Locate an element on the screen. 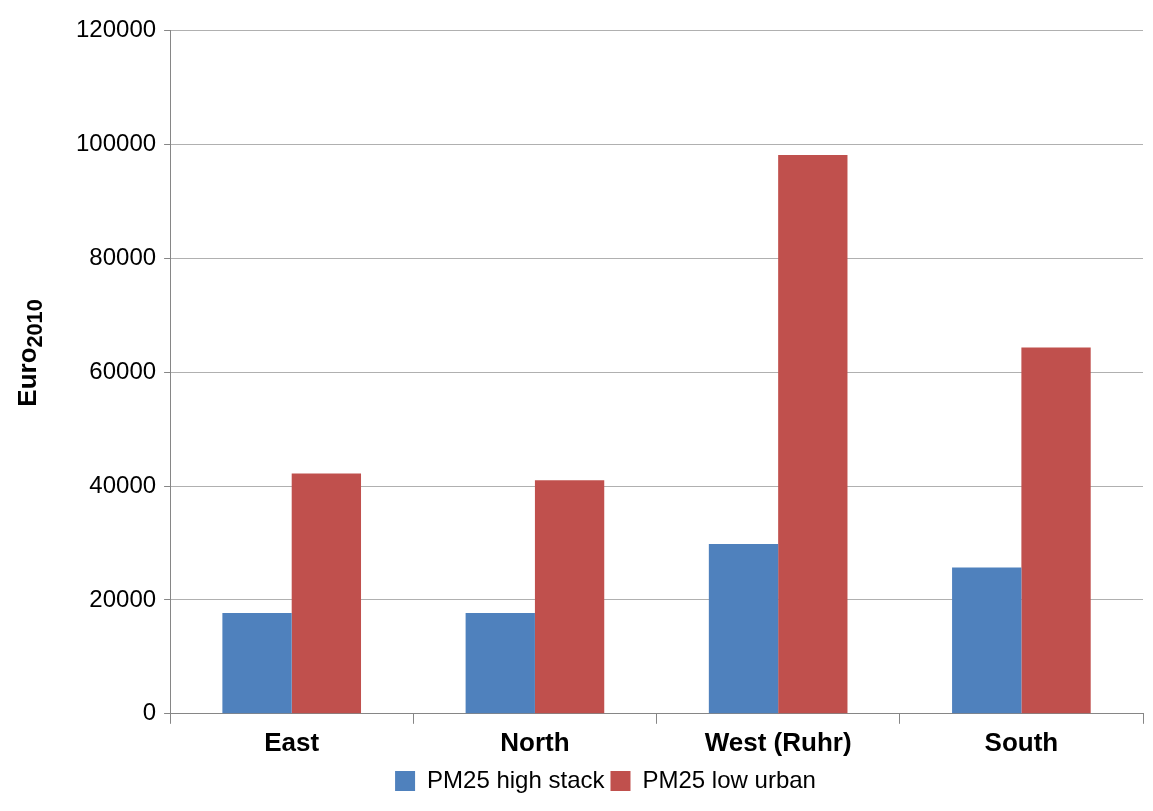 This screenshot has width=1153, height=811. y-tick-label: 40000 is located at coordinates (123, 484).